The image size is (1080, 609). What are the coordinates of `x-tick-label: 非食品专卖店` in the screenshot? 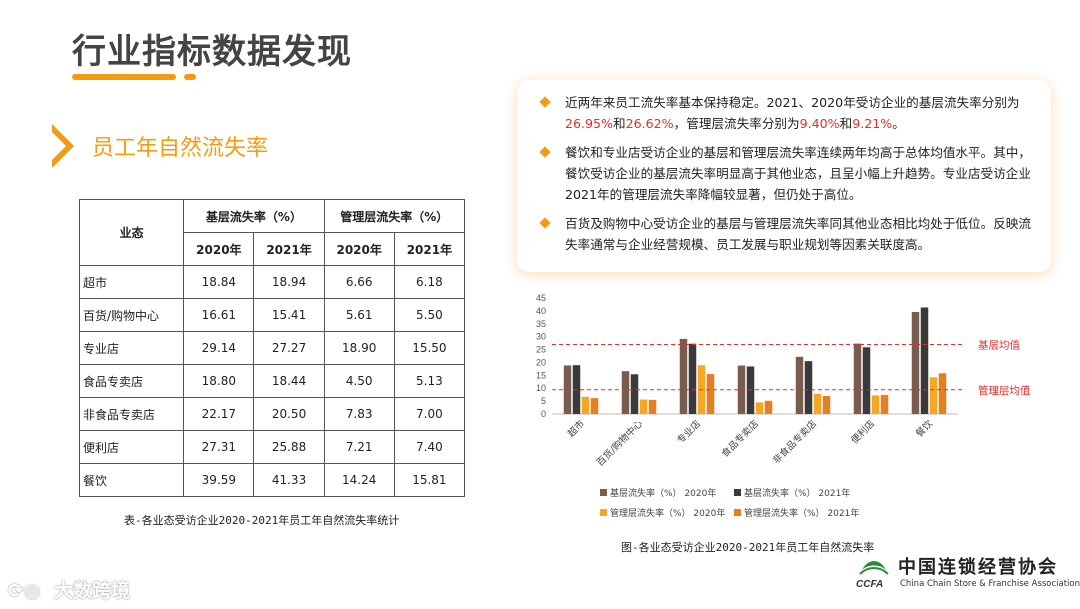 It's located at (794, 442).